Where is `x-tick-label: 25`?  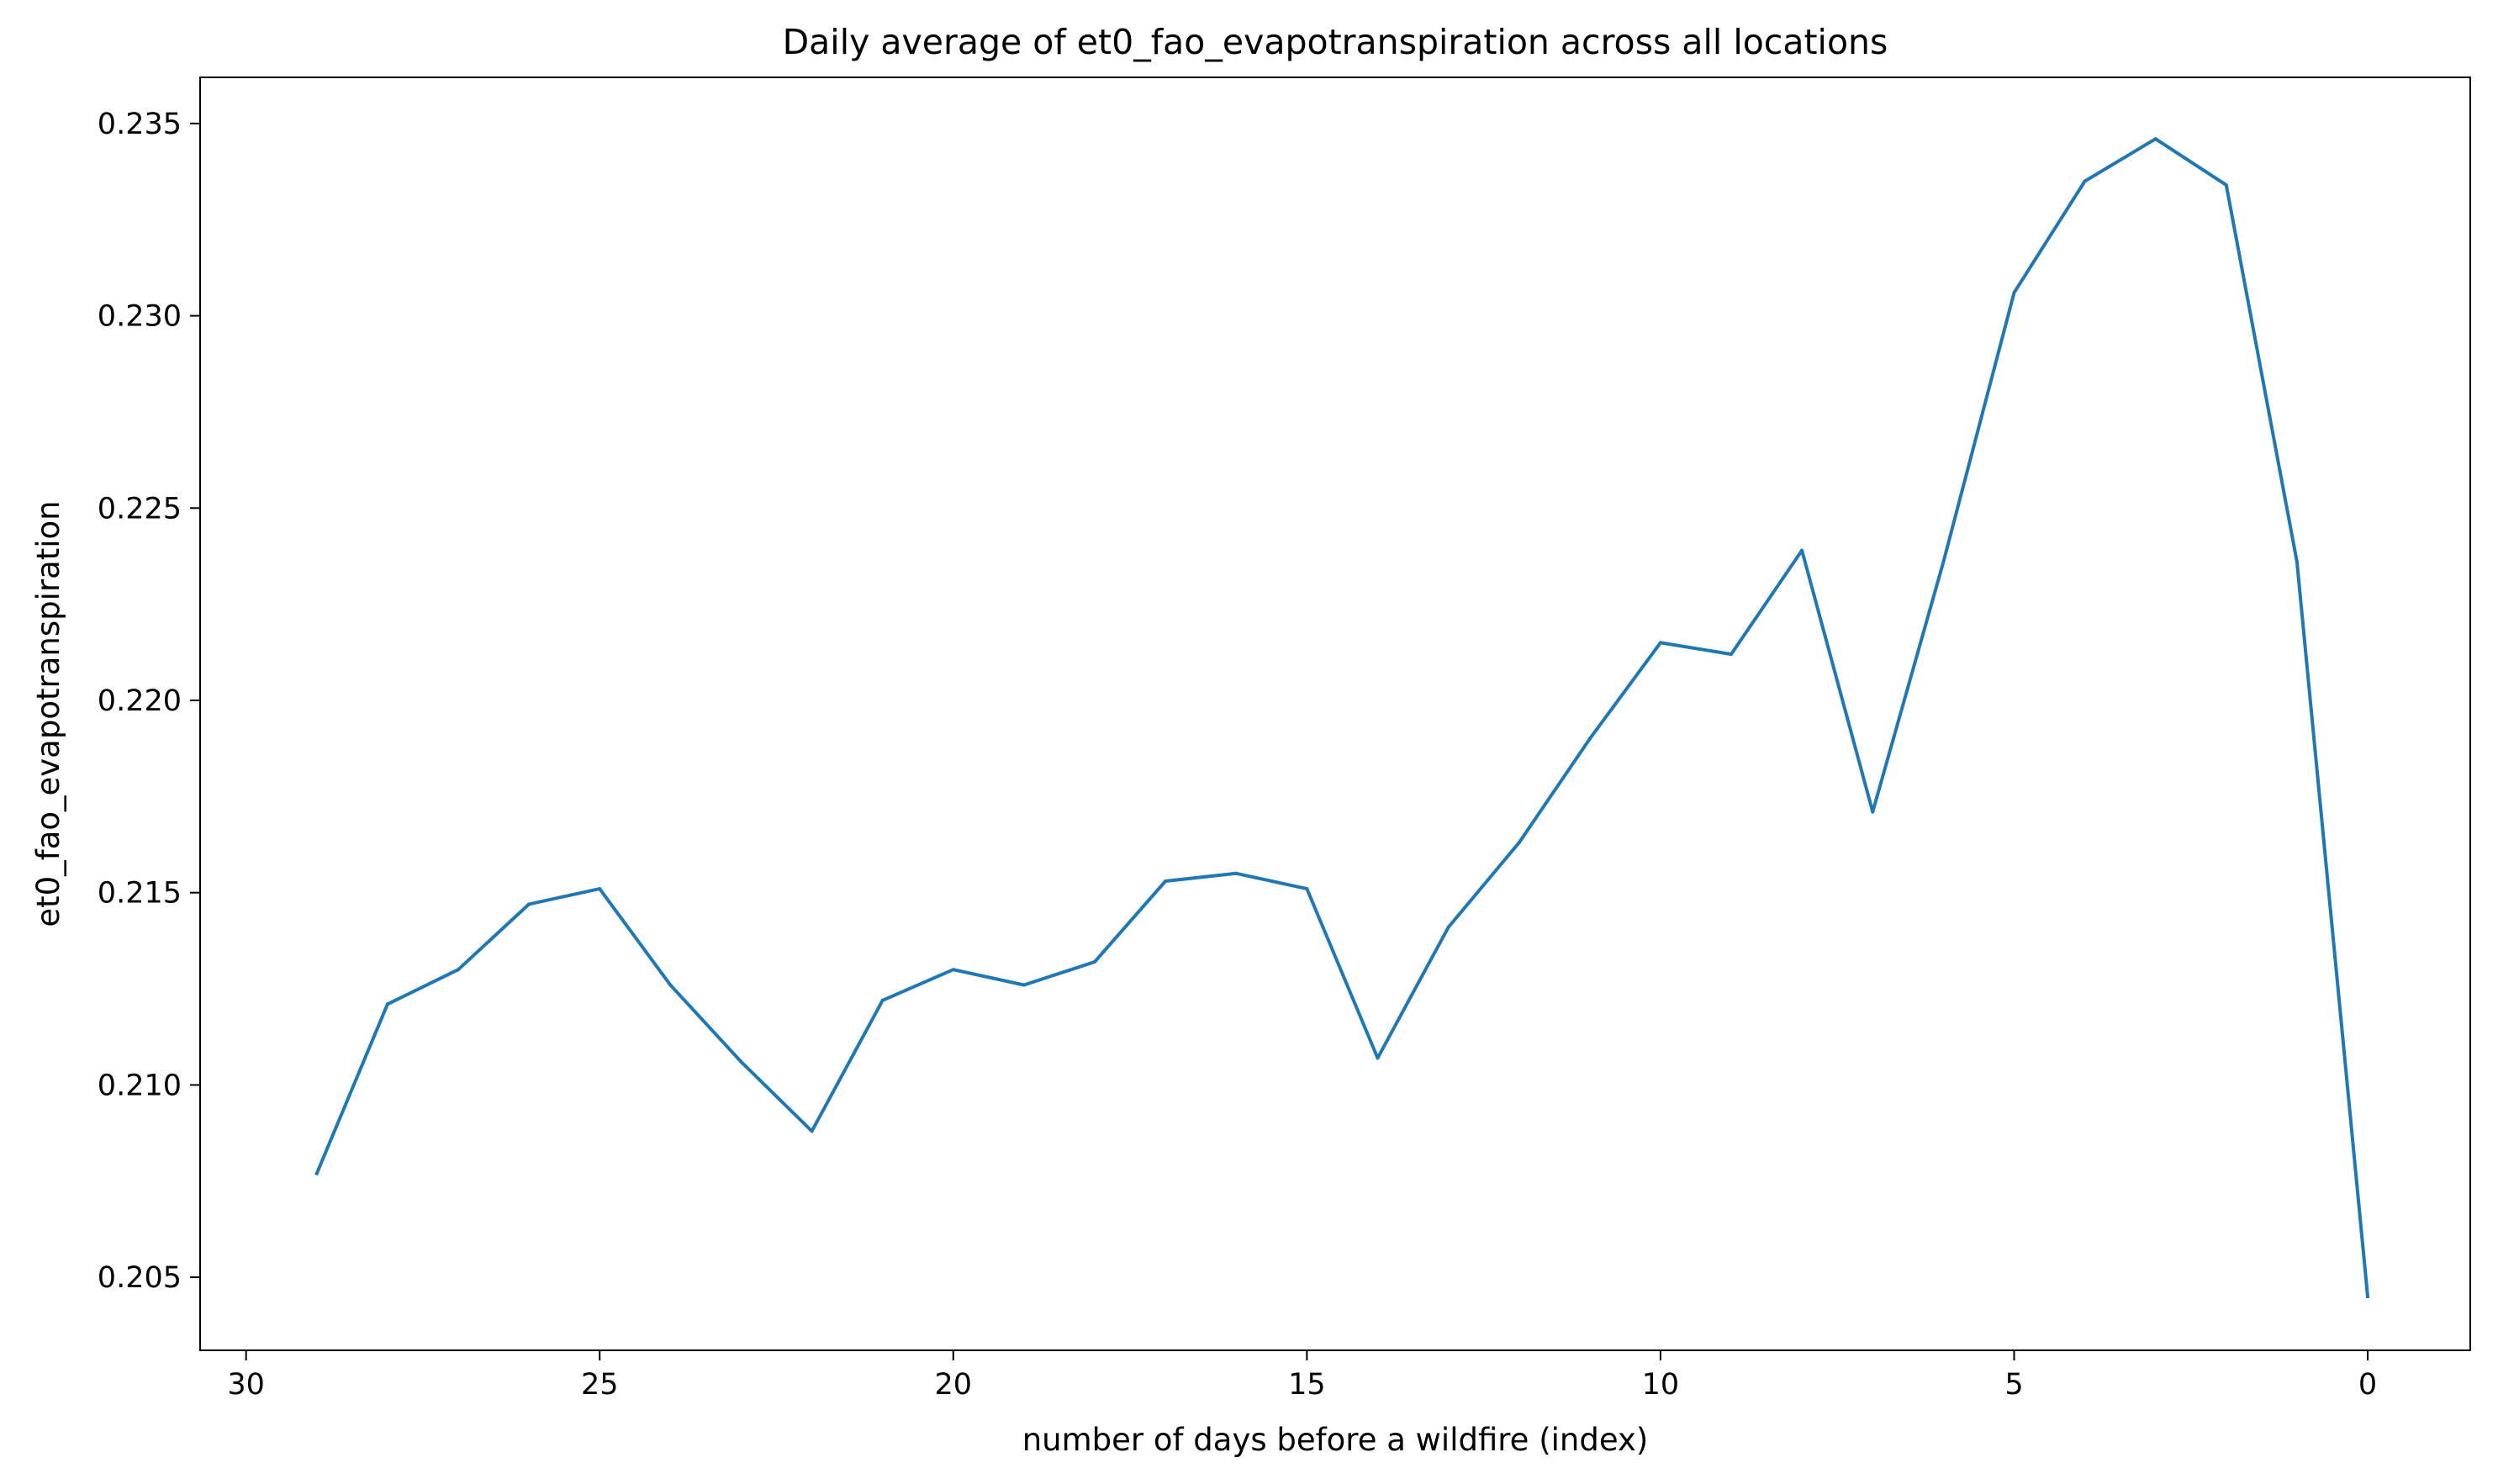
x-tick-label: 25 is located at coordinates (600, 1385).